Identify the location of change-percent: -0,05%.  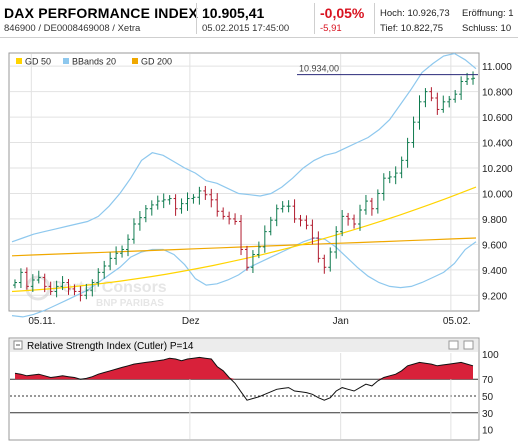
(342, 13).